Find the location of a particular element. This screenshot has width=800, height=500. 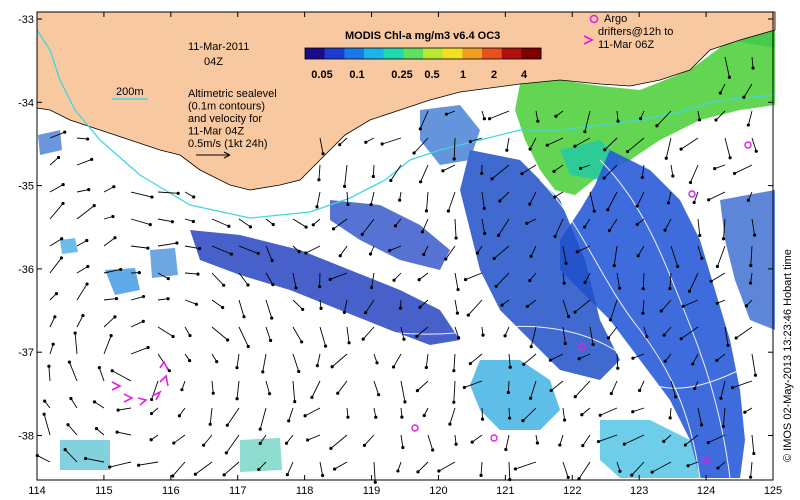

sealevel-note-line: 11-Mar 04Z is located at coordinates (216, 132).